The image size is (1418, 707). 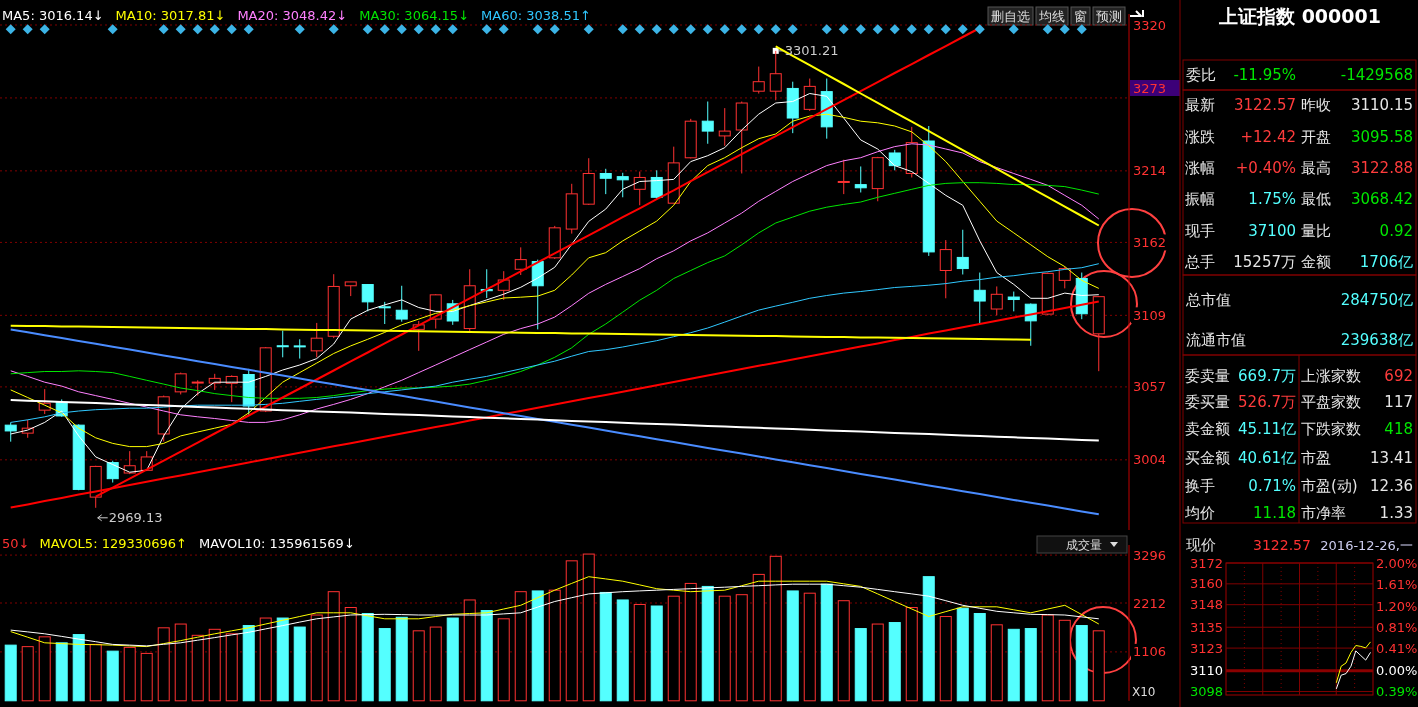 I want to click on text: MA20: 3048.42↓, so click(x=292, y=15).